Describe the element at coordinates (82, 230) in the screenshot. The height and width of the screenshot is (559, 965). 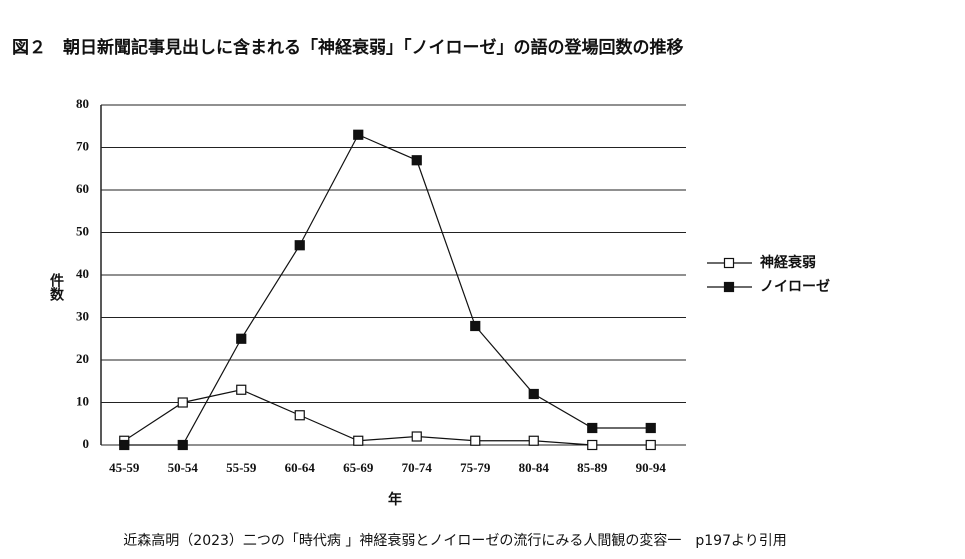
I see `y-tick-label: 50` at that location.